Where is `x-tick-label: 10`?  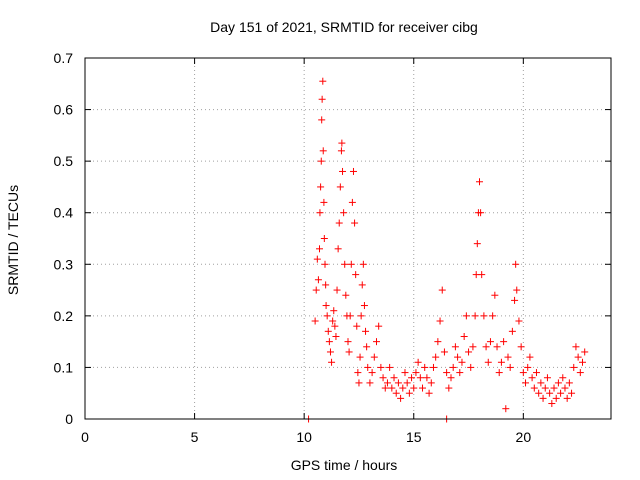 x-tick-label: 10 is located at coordinates (304, 437).